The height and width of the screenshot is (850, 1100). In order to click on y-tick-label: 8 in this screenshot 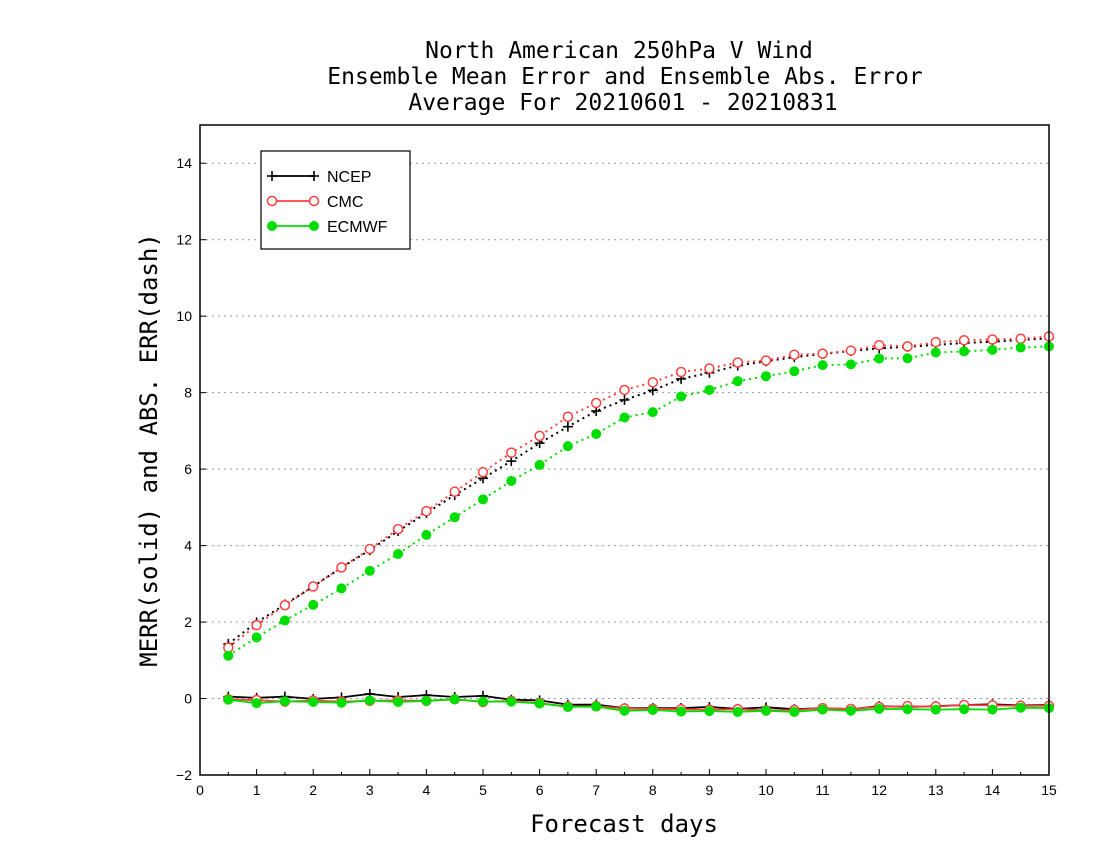, I will do `click(188, 393)`.